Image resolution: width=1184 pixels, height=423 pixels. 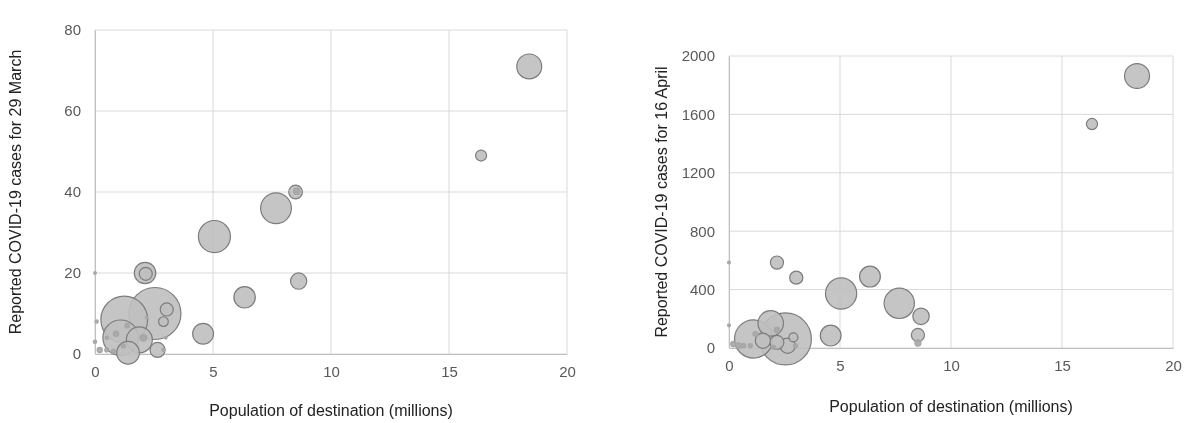 I want to click on y-tick-label: 60, so click(x=72, y=111).